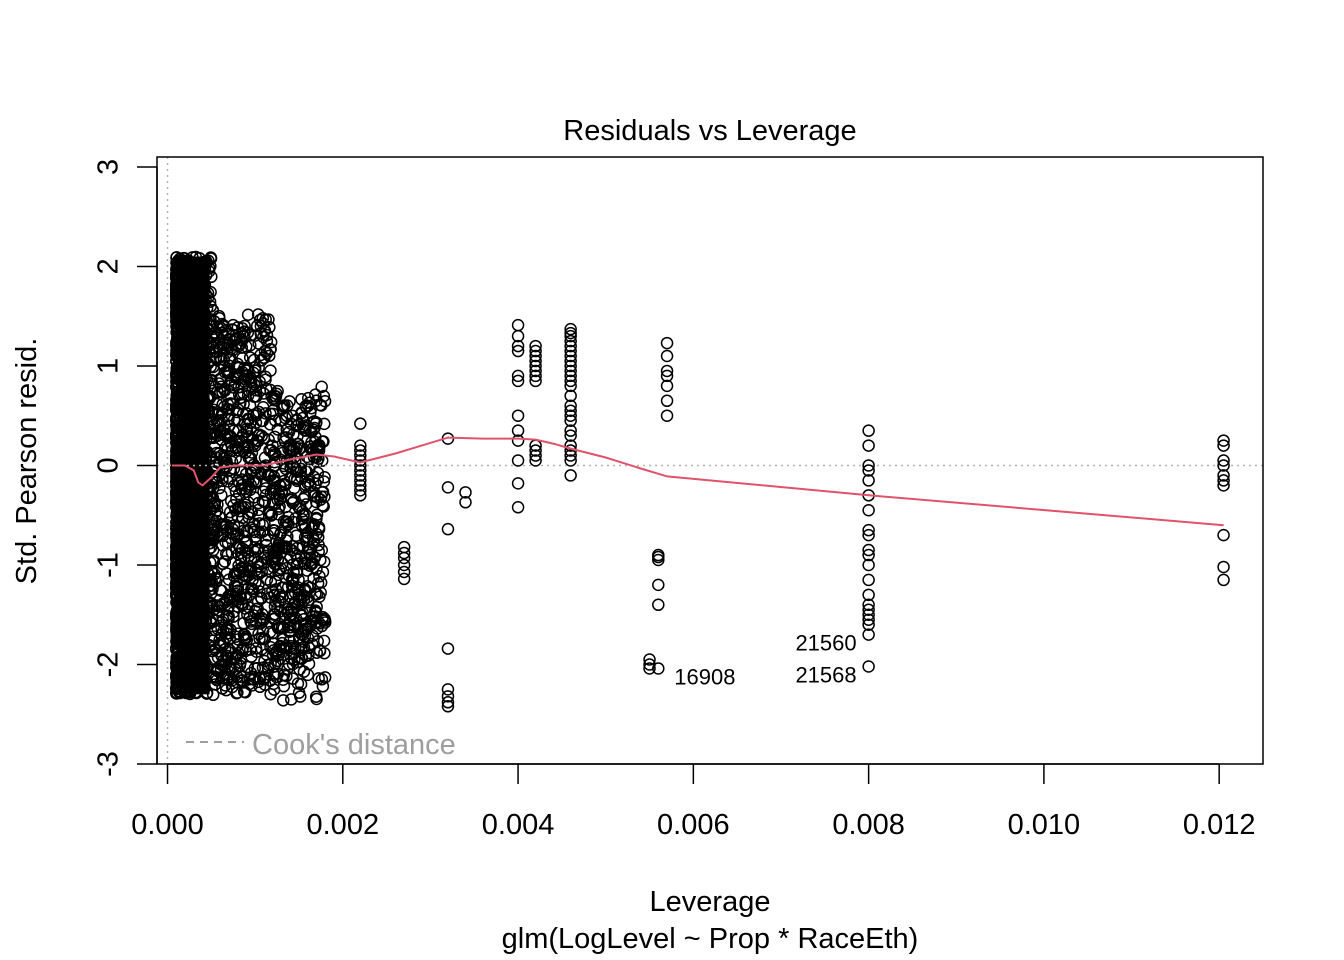  I want to click on x-axis: 0.000 0.002 0.004 0.006 0.008 0.010 0.012, so click(693, 802).